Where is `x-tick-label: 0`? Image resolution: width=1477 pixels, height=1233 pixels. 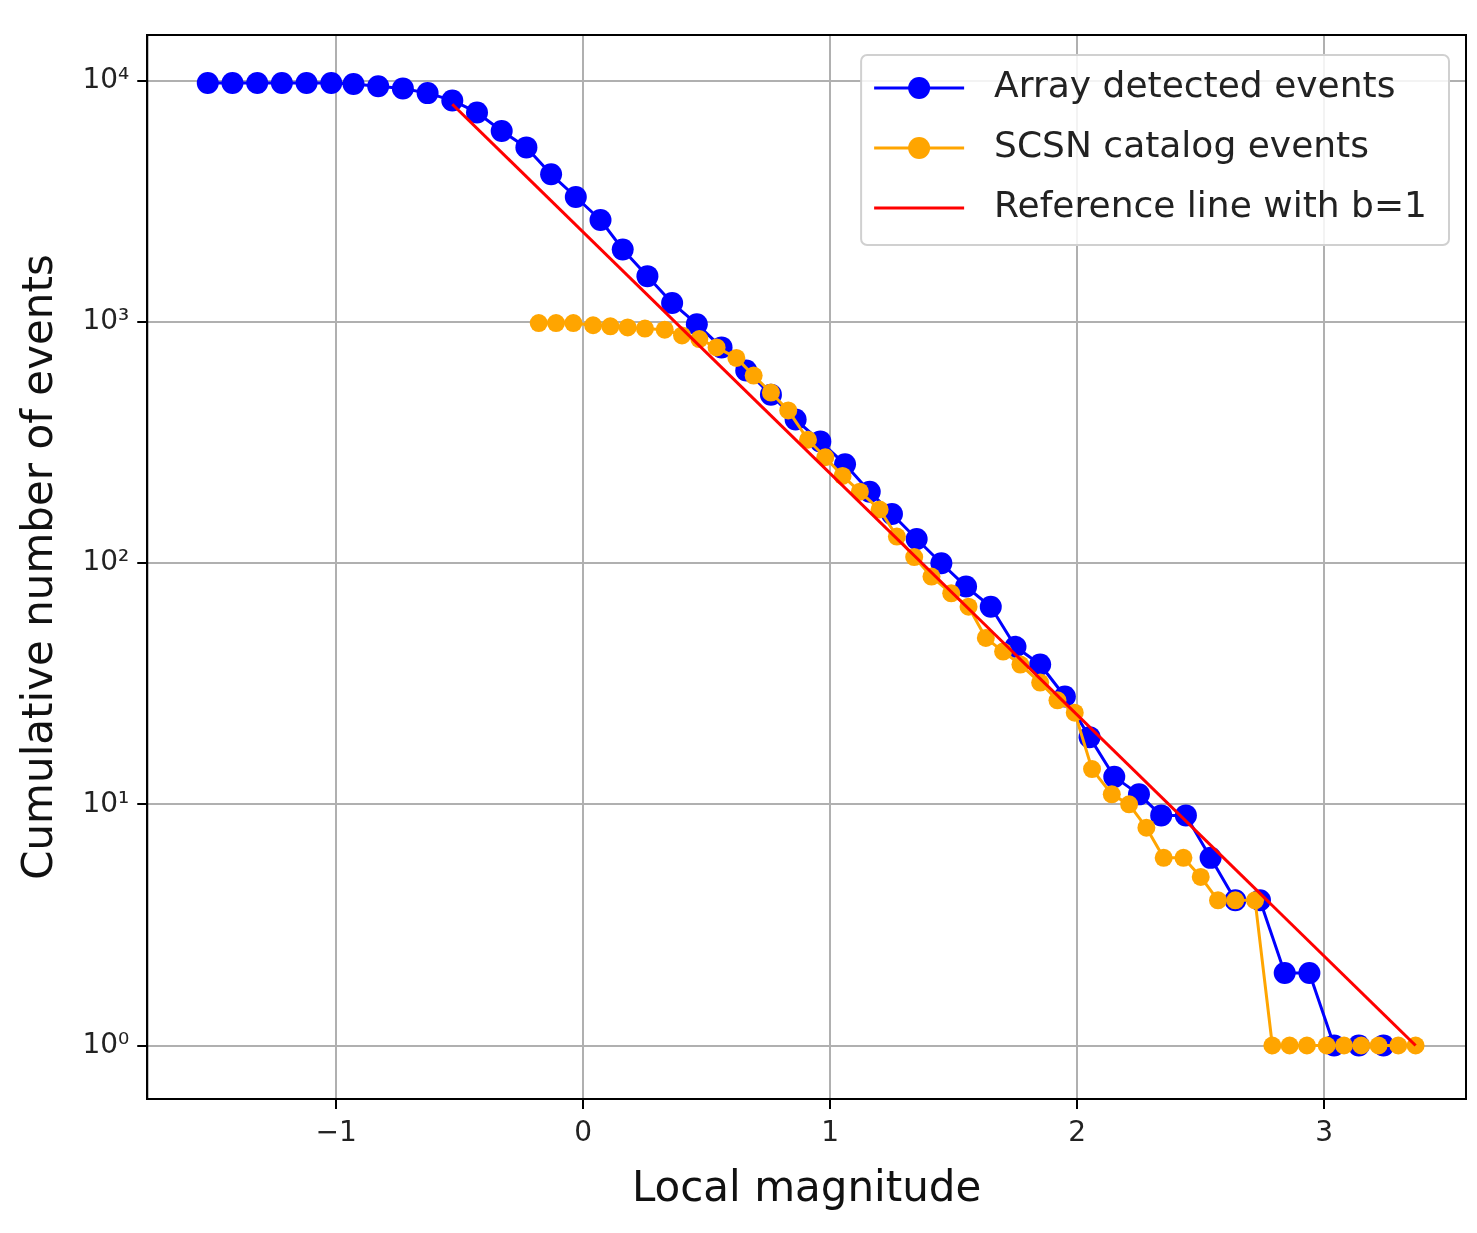 x-tick-label: 0 is located at coordinates (583, 1132).